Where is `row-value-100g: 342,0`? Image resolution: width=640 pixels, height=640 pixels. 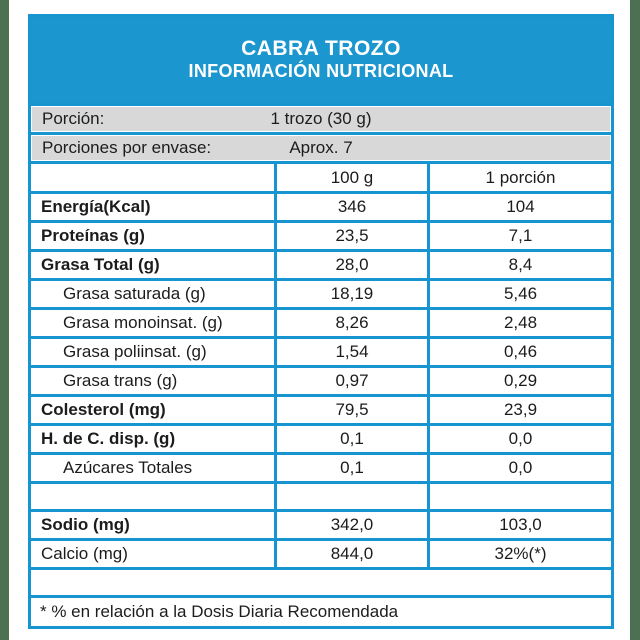
row-value-100g: 342,0 is located at coordinates (352, 525).